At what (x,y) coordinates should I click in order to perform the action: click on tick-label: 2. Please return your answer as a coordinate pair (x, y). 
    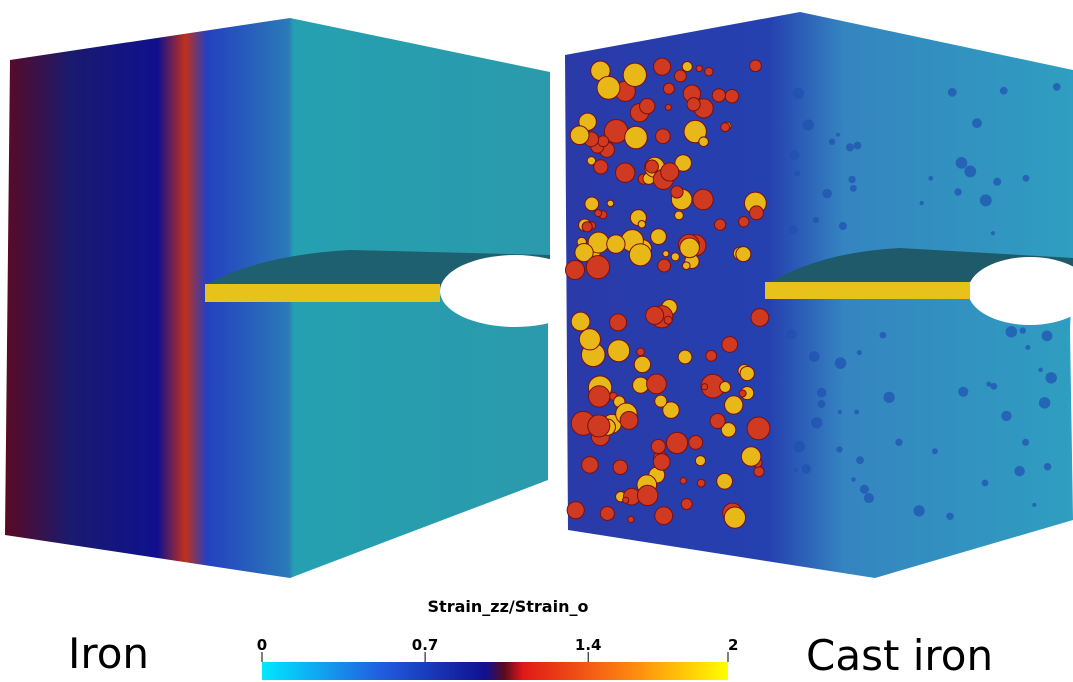
    Looking at the image, I should click on (733, 645).